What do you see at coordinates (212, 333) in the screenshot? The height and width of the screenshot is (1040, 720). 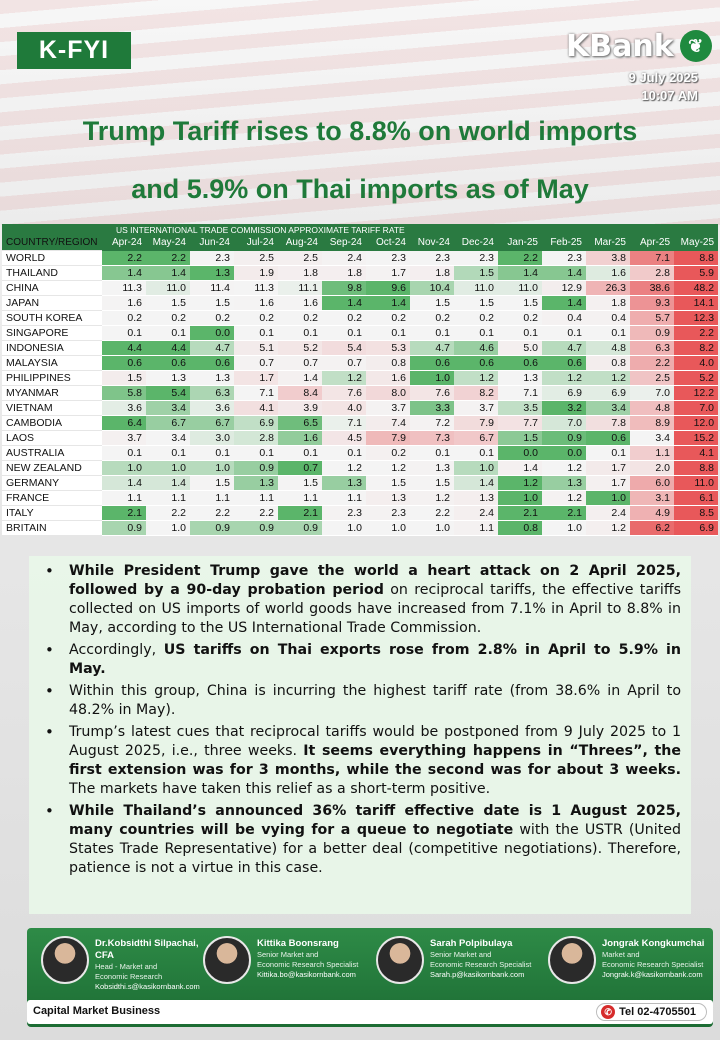 I see `tariff-value: 0.0` at bounding box center [212, 333].